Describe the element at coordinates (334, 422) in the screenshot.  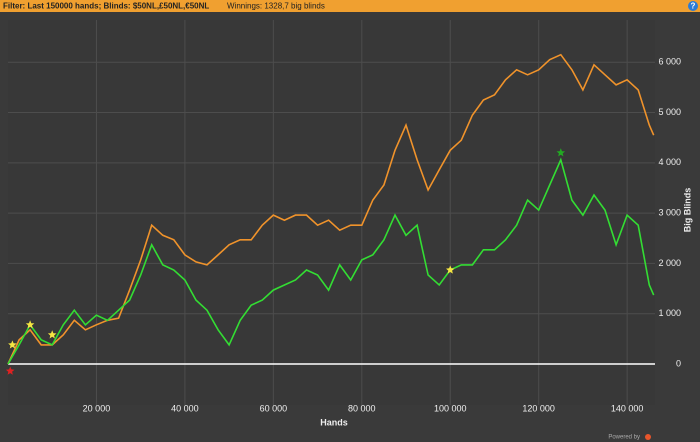
I see `x-axis-label: Hands` at that location.